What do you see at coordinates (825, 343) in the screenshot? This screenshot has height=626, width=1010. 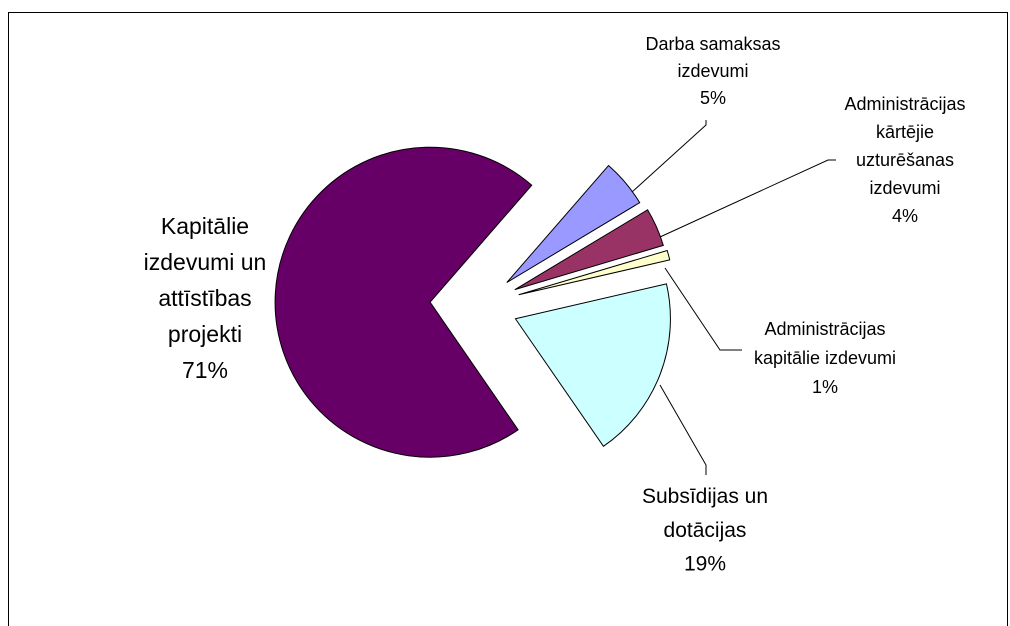 I see `slice-label: Administrācijas kapitālie izdevumi` at bounding box center [825, 343].